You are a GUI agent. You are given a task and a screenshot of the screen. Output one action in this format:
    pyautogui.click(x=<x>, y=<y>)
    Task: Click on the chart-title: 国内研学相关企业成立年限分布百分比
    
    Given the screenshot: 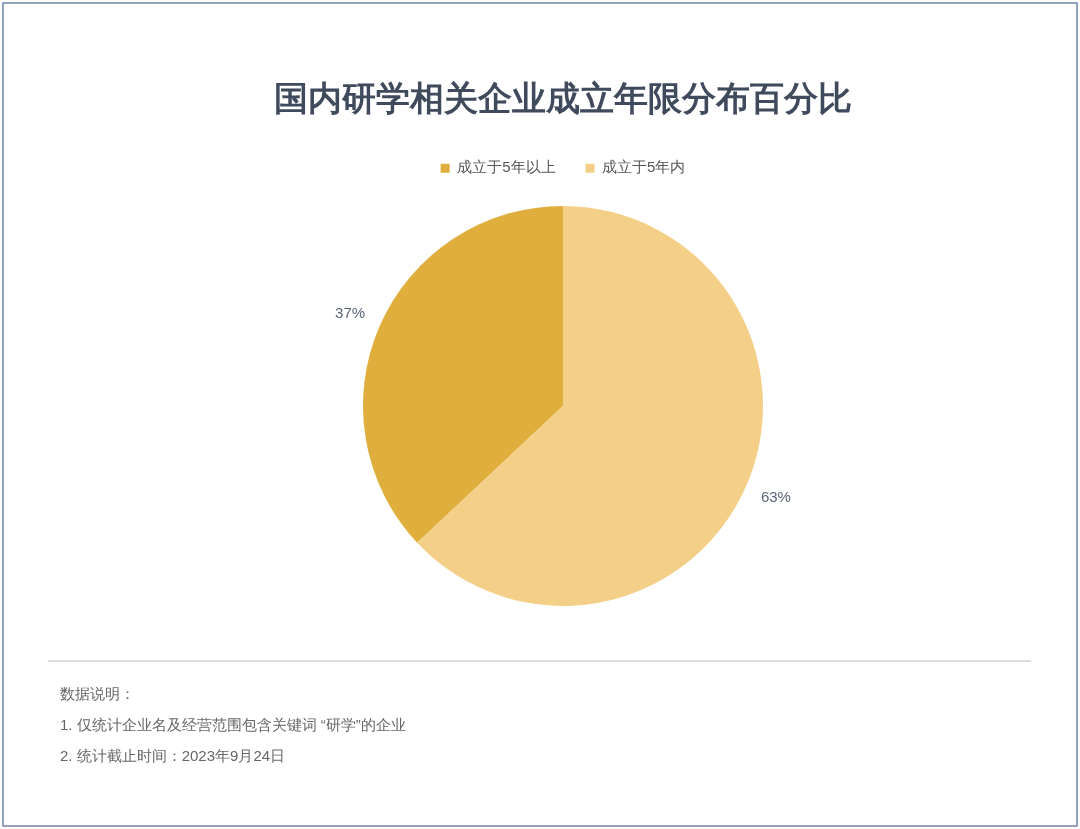 What is the action you would take?
    pyautogui.click(x=563, y=97)
    